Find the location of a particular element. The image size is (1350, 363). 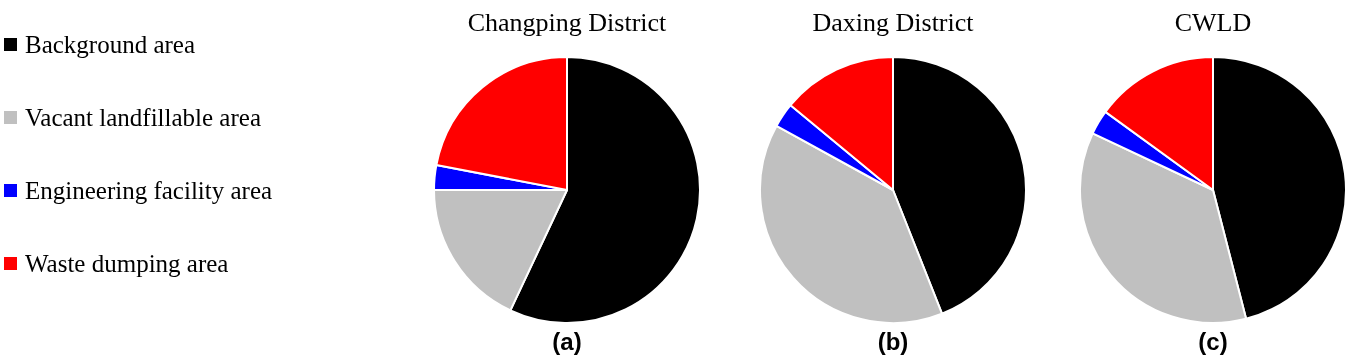

chart-title: CWLD is located at coordinates (1213, 23).